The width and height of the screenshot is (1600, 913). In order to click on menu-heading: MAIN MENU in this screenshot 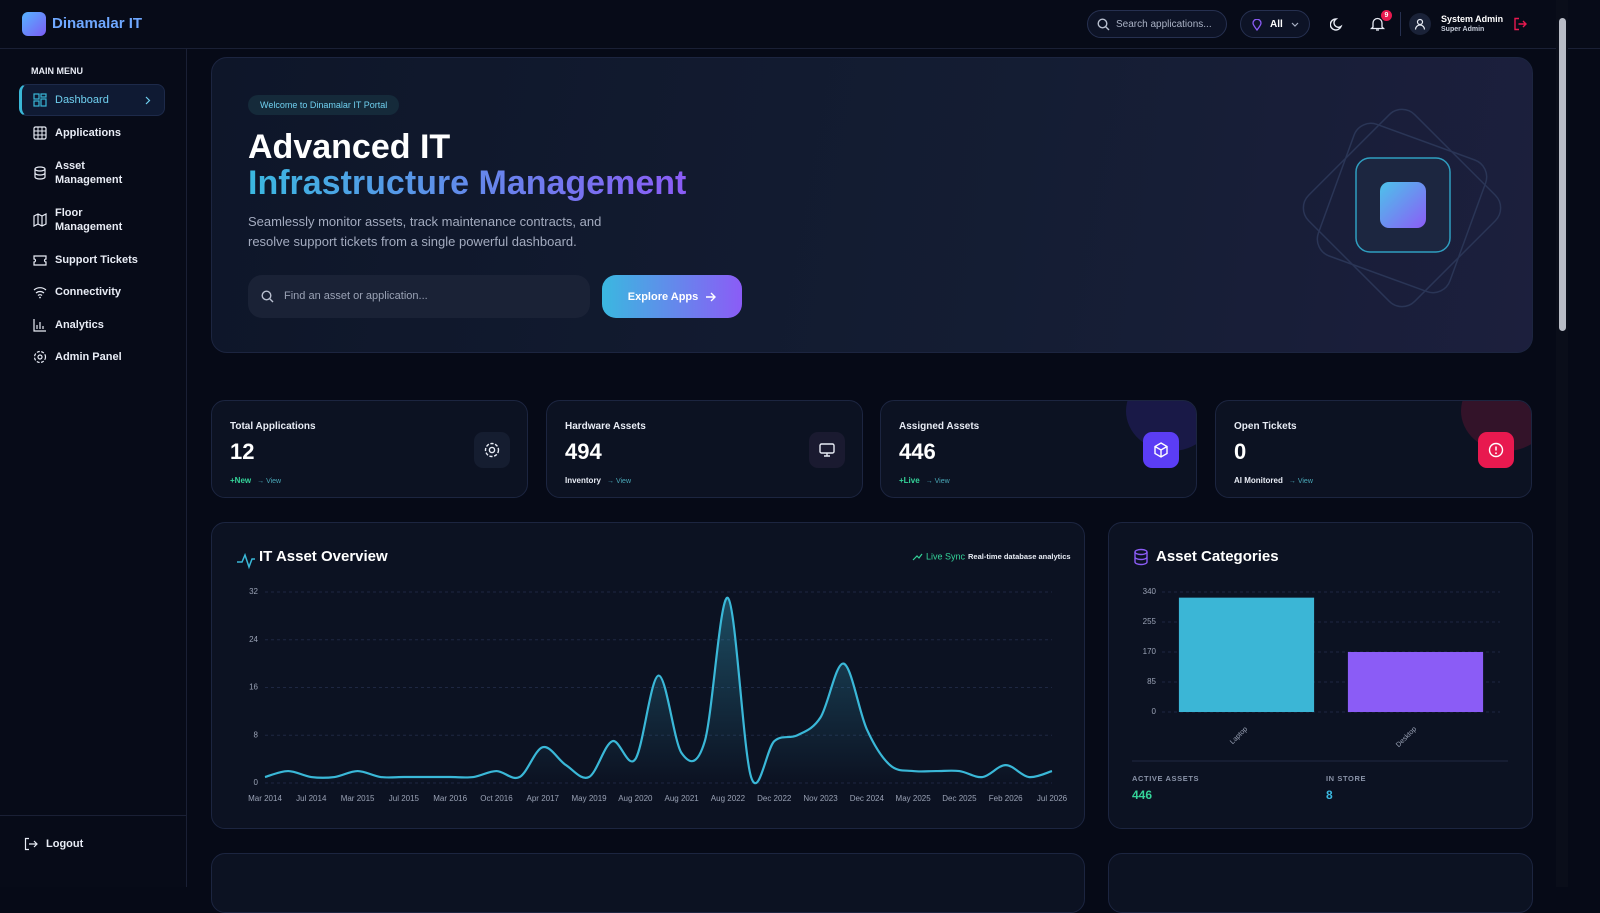, I will do `click(57, 71)`.